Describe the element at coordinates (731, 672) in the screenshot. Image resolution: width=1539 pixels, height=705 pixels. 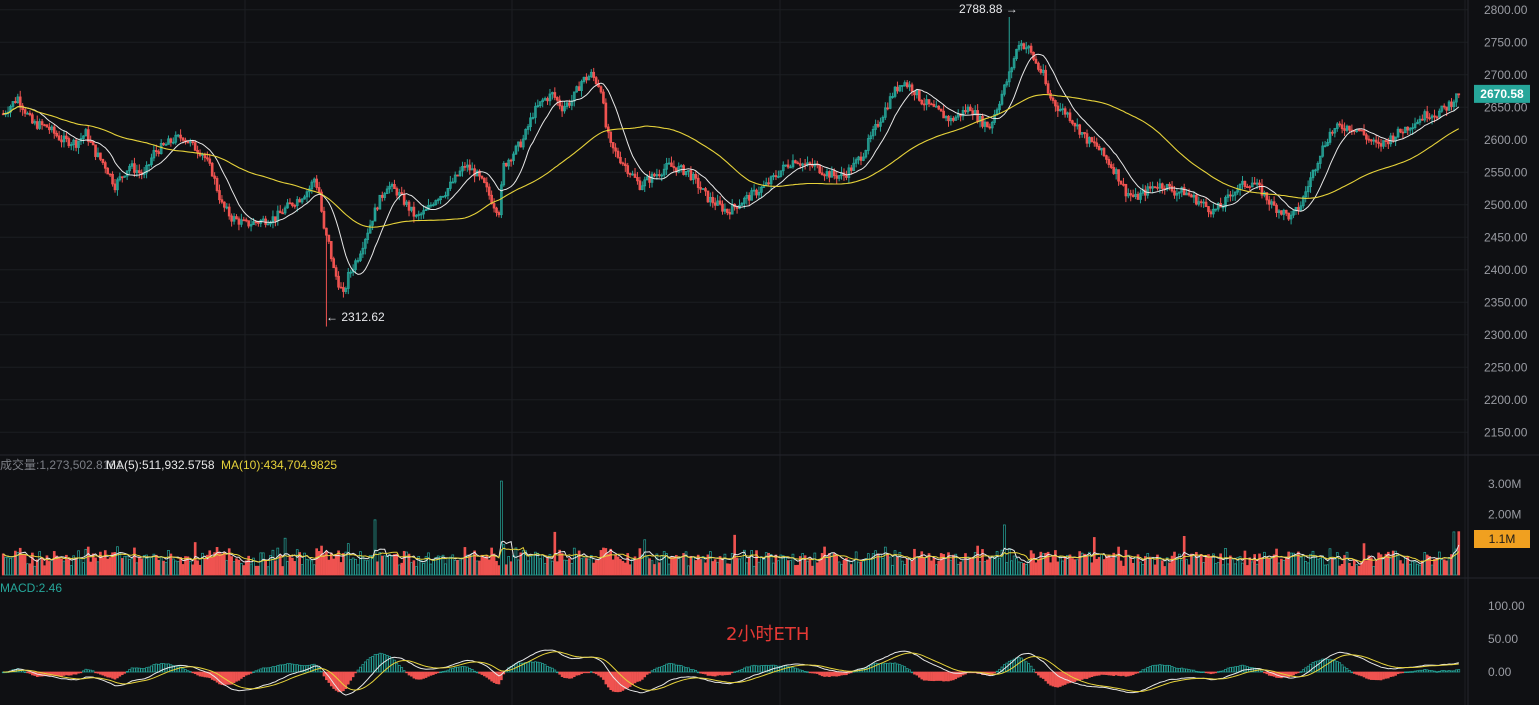
I see `macd-layer` at that location.